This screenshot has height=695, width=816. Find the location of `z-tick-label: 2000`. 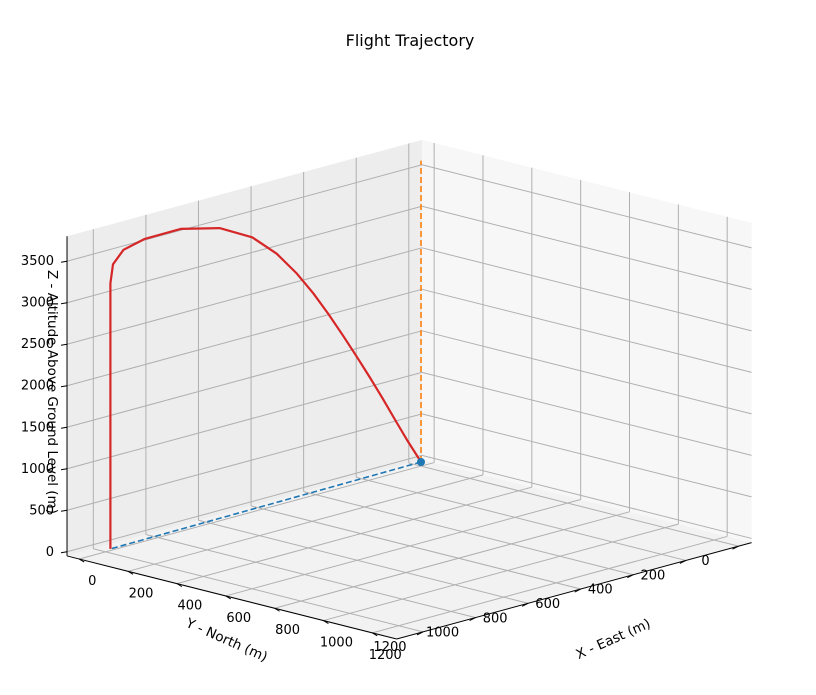

z-tick-label: 2000 is located at coordinates (37, 386).